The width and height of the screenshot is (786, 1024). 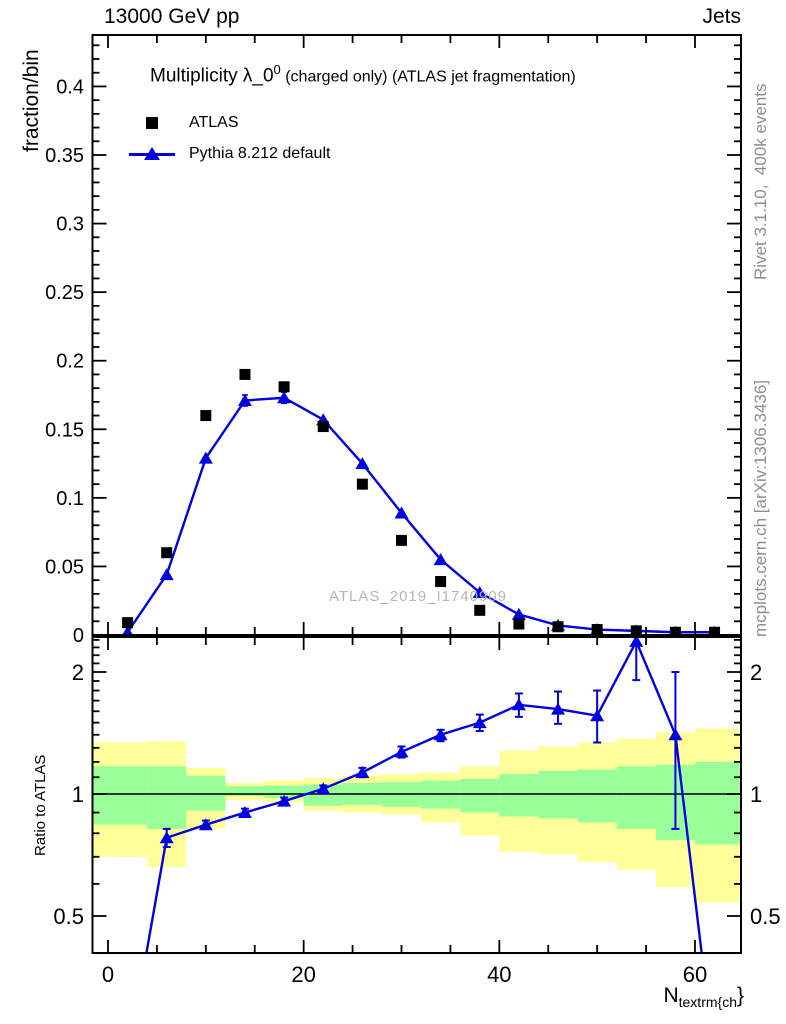 I want to click on x-axis-label-subscript: textrm{ch, so click(x=707, y=1002).